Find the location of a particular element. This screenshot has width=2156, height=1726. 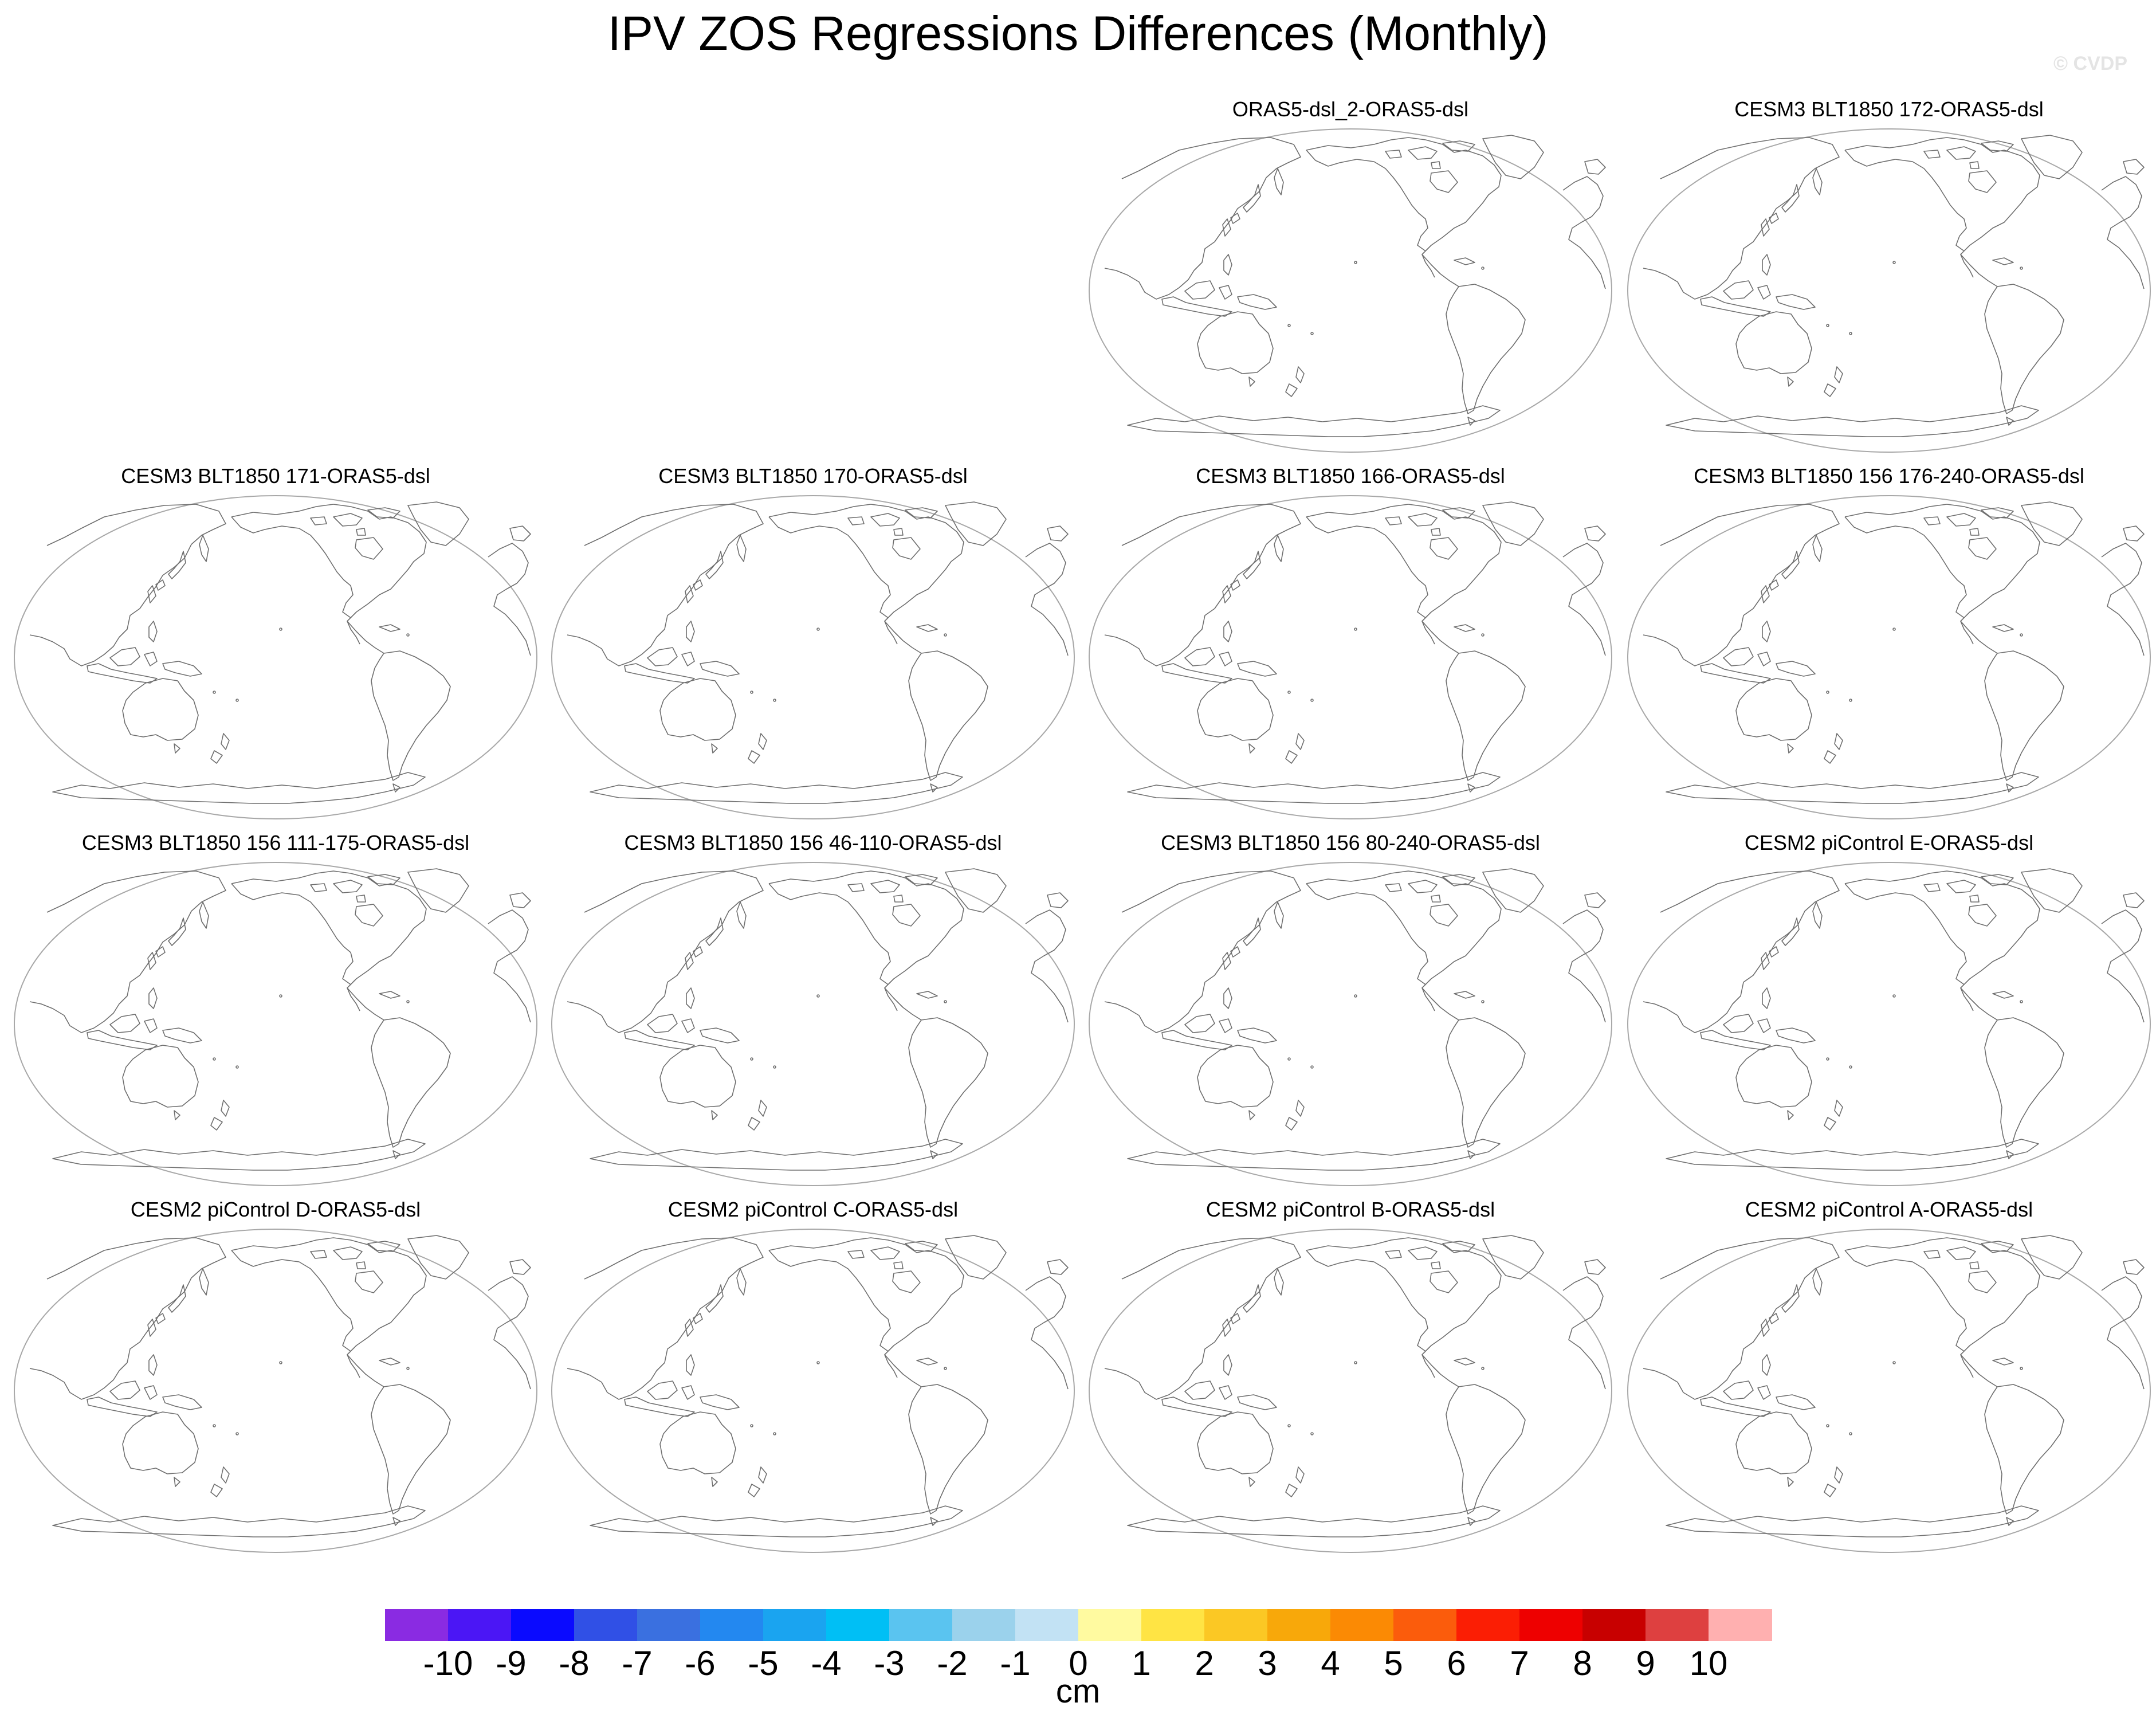

map-panel: CESM3 BLT1850 170-ORAS5-dsl is located at coordinates (813, 647).